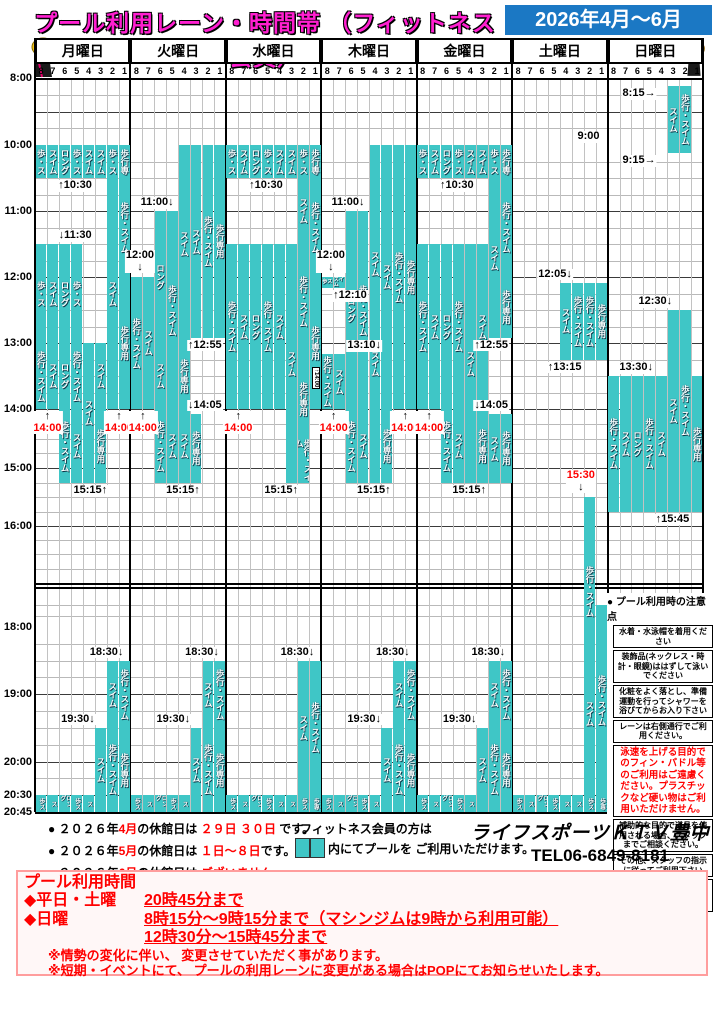 The width and height of the screenshot is (724, 1024). What do you see at coordinates (469, 490) in the screenshot?
I see `time-annotation: 15:15↑` at bounding box center [469, 490].